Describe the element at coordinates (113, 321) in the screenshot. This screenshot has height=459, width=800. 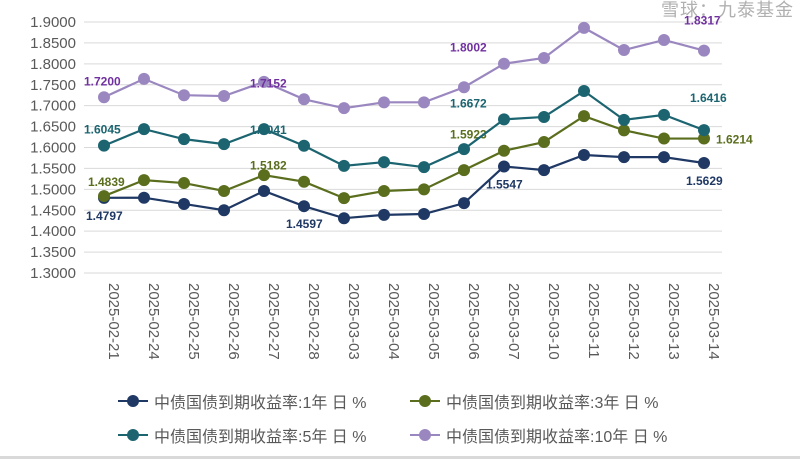
I see `x-tick-label: 2025-02-21` at that location.